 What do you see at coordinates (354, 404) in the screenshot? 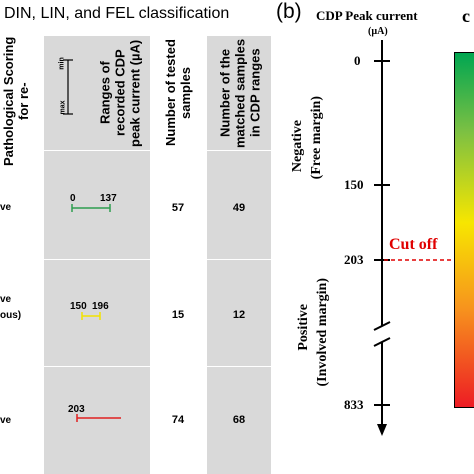
I see `tick-833: 833` at bounding box center [354, 404].